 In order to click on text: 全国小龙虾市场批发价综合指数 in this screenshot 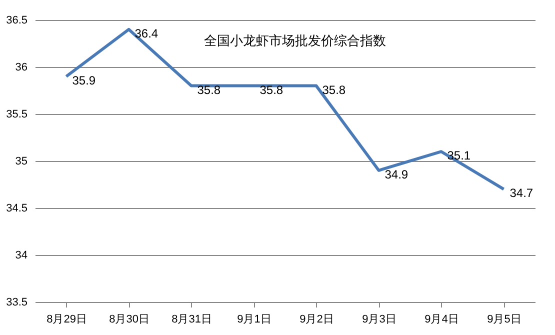, I will do `click(295, 40)`.